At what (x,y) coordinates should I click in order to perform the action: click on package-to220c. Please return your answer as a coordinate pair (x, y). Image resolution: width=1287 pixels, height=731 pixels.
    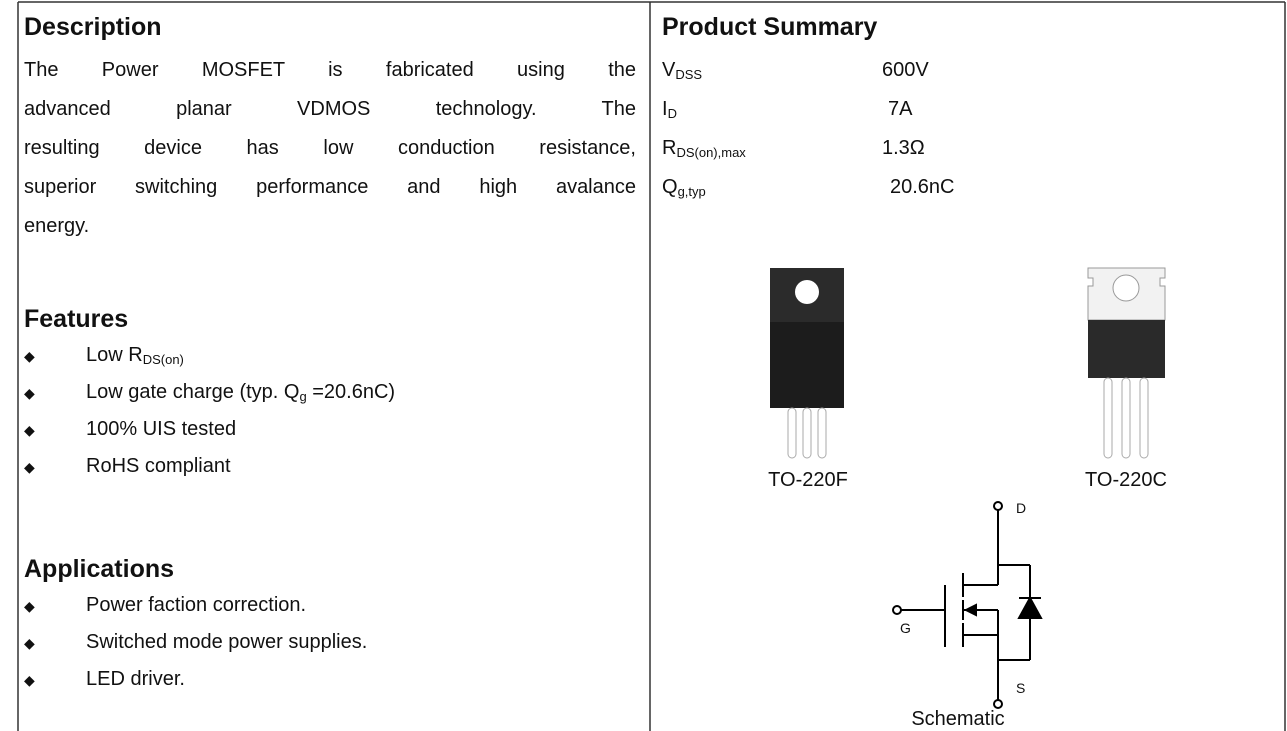
    Looking at the image, I should click on (1126, 363).